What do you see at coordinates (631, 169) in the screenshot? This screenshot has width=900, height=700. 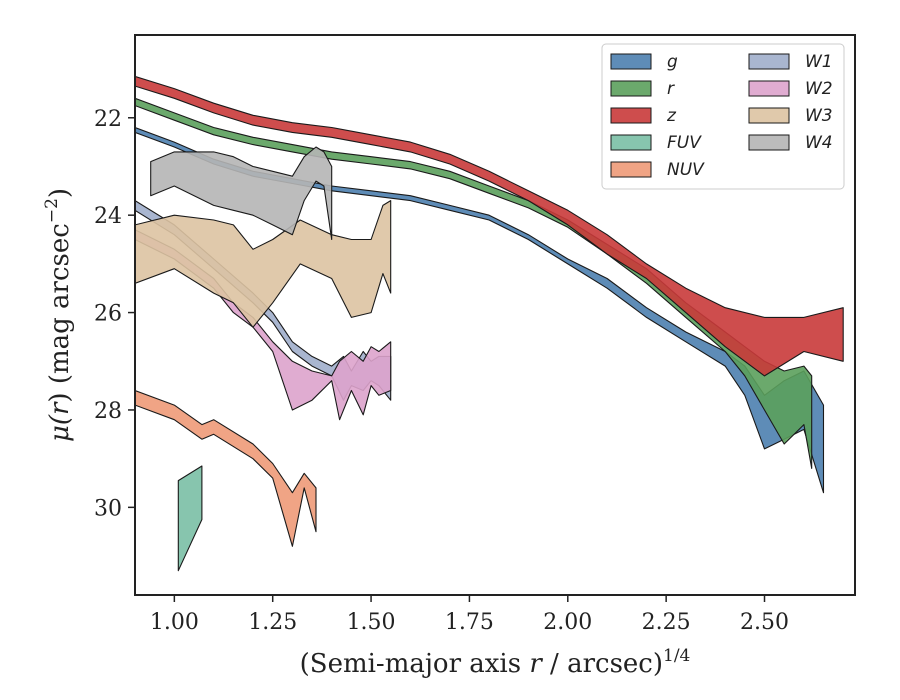 I see `legend-swatch-nuv` at bounding box center [631, 169].